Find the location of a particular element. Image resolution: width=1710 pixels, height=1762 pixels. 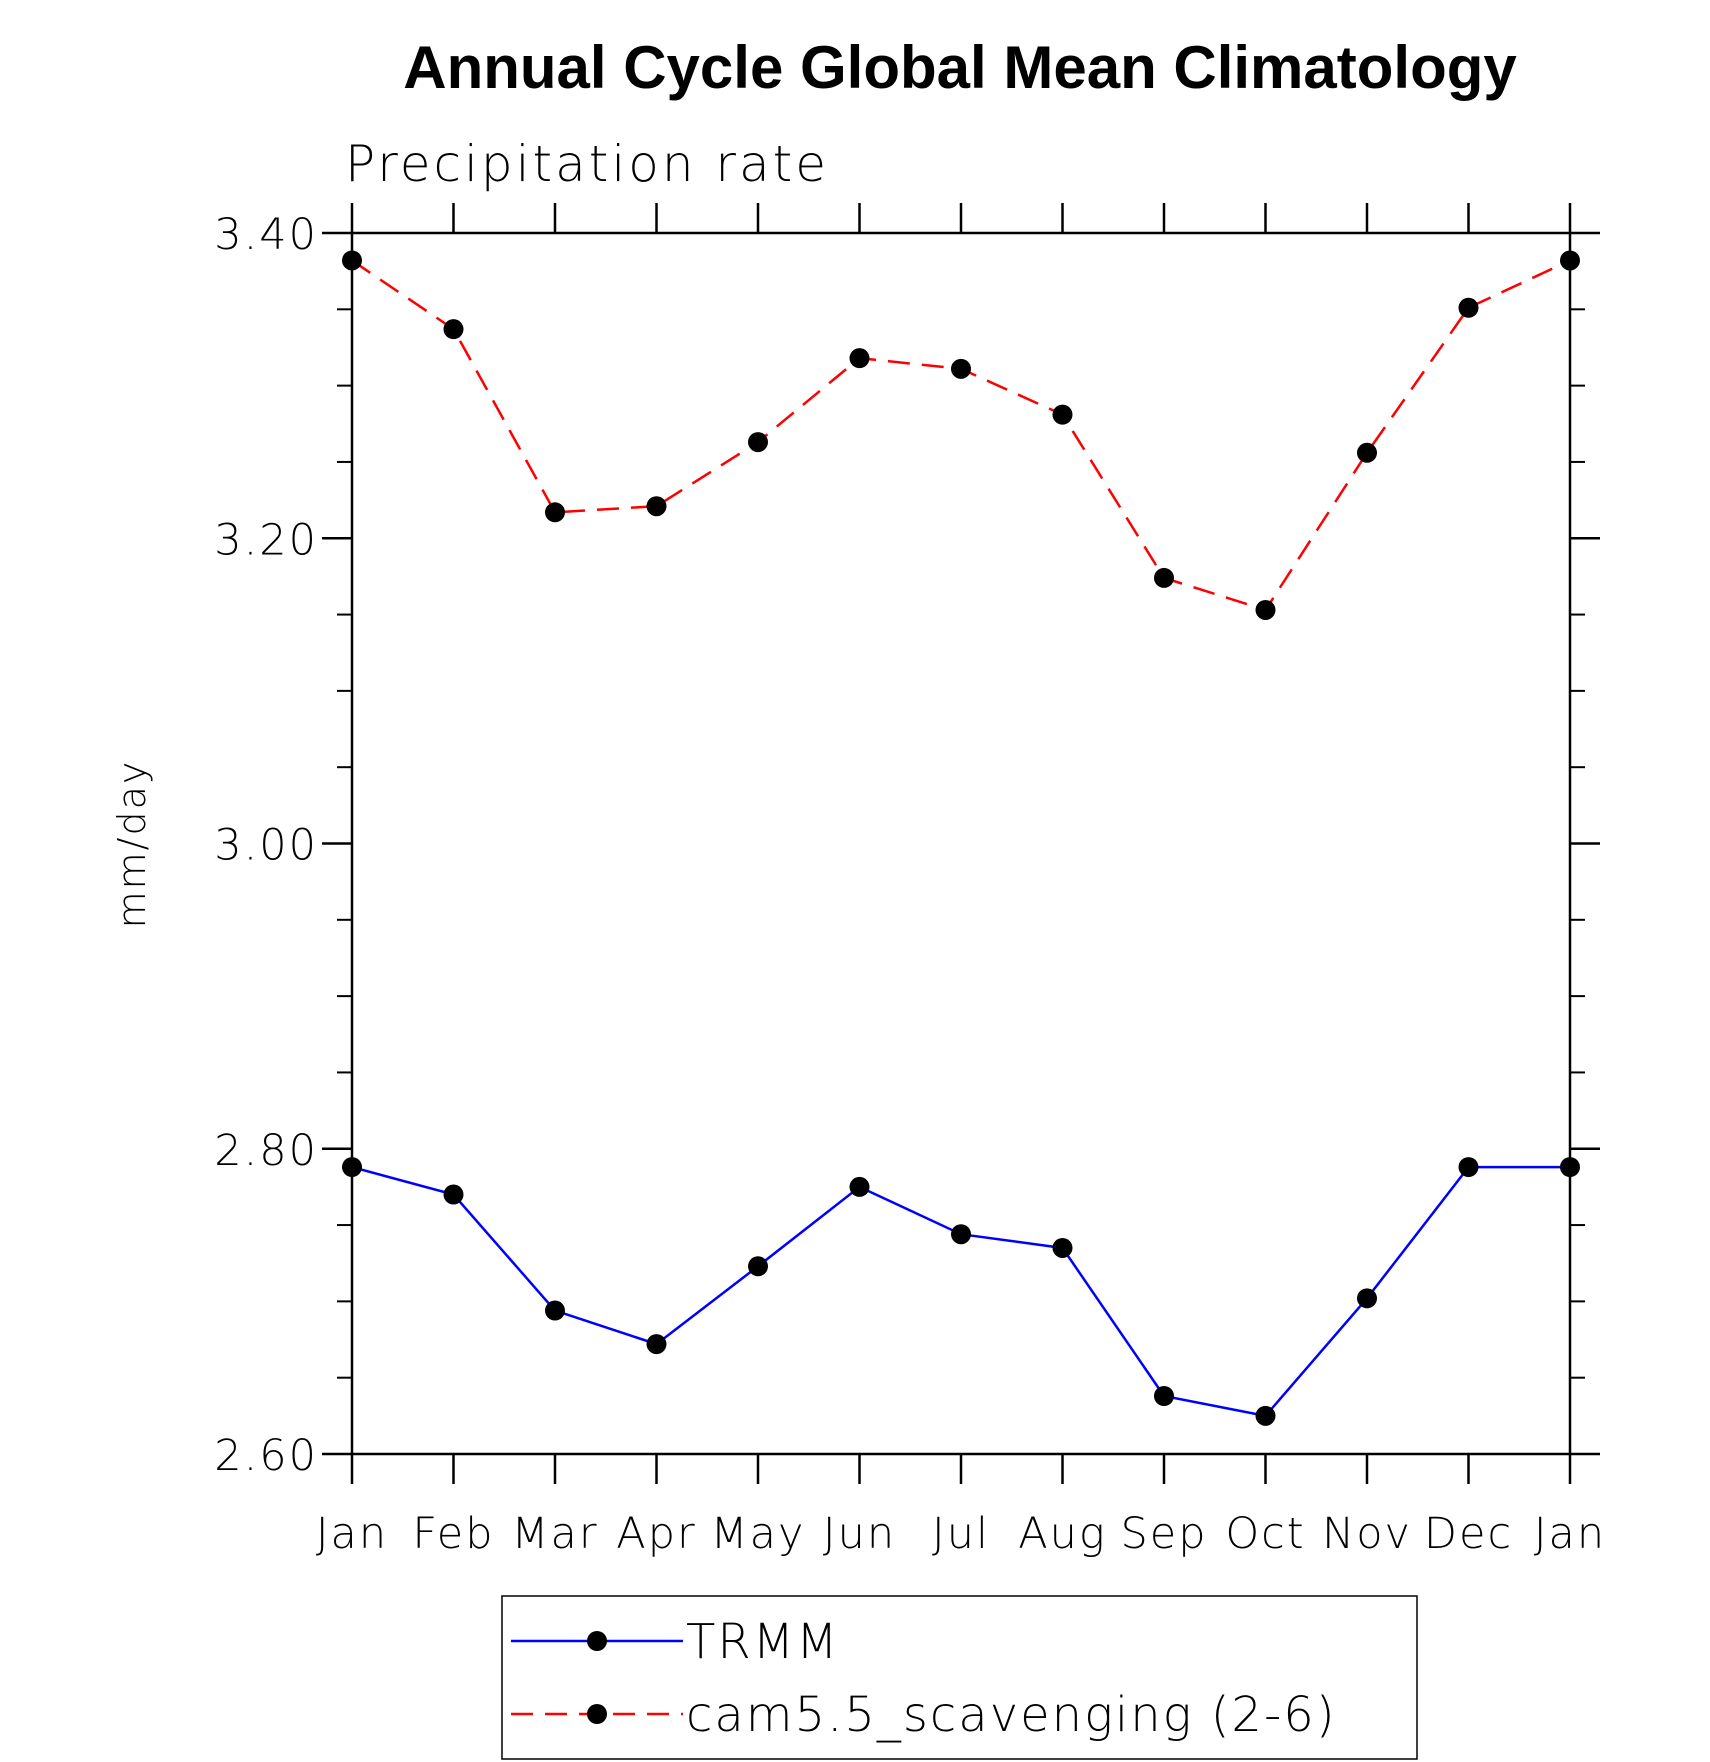

y-tick-label: 2.80 is located at coordinates (266, 1151).